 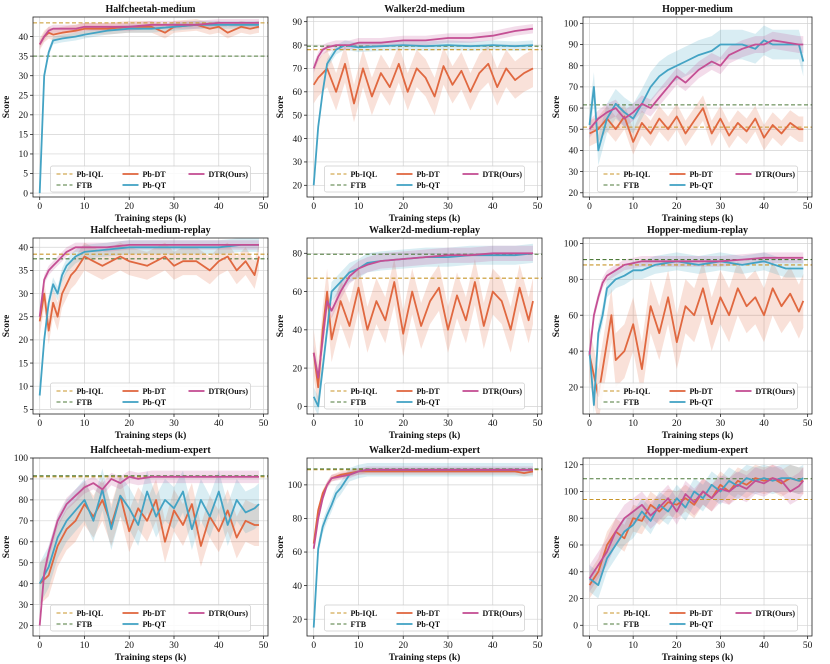 I want to click on chart-title: Hopper-medium-replay, so click(x=697, y=230).